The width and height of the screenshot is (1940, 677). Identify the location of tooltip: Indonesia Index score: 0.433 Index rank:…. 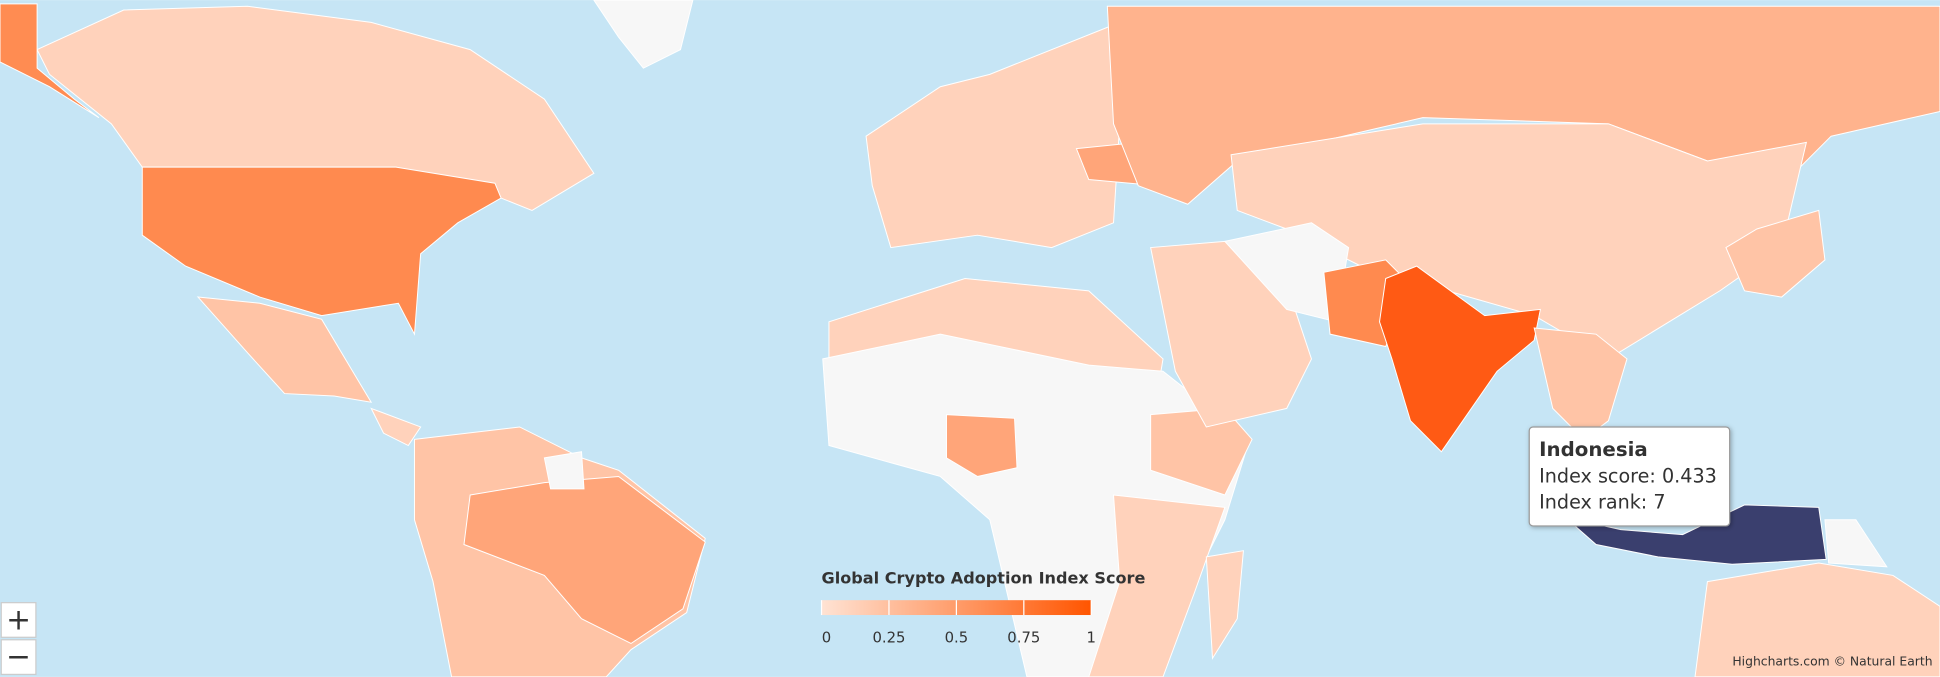
(1629, 476).